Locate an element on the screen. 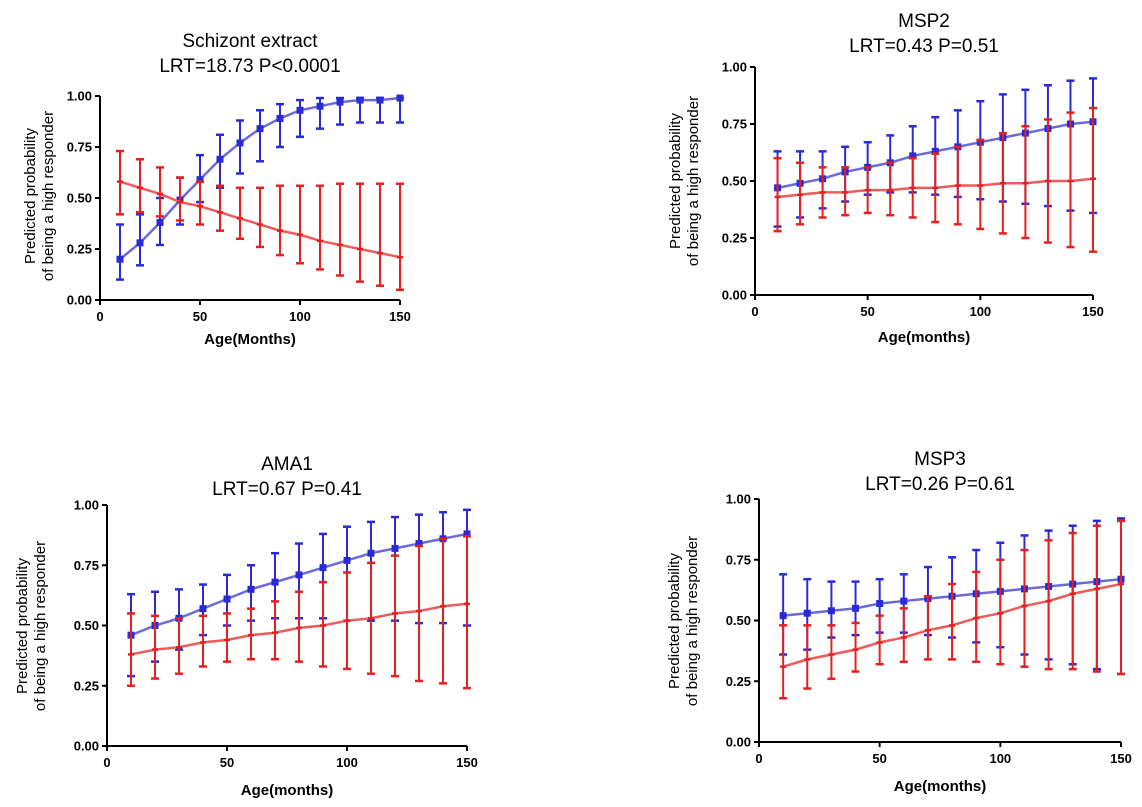  chart-subtitle: LRT=0.67 P=0.41 is located at coordinates (287, 489).